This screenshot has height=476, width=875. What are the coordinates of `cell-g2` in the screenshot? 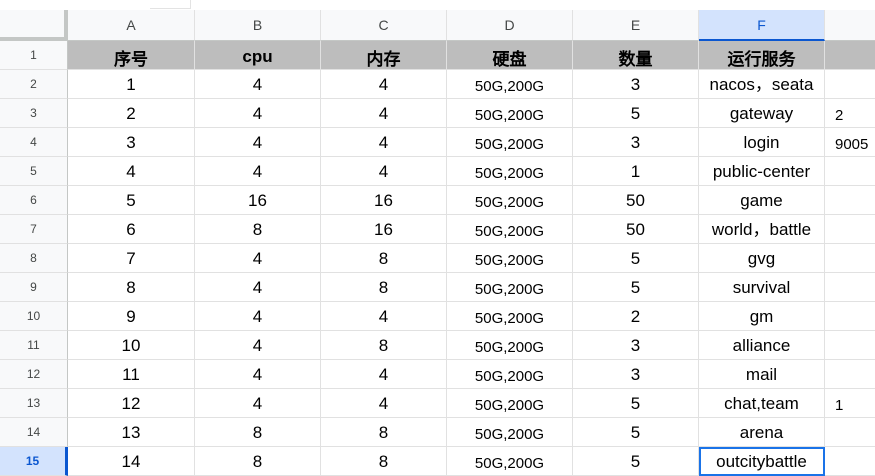 It's located at (850, 84).